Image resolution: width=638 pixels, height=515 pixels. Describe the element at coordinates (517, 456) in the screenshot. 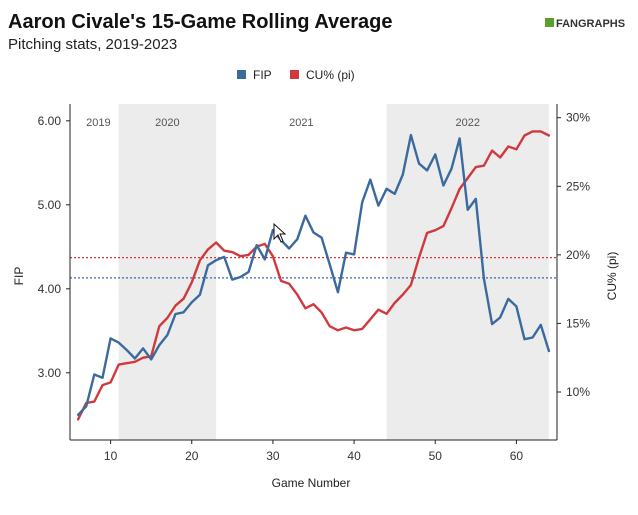

I see `x-tick-label: 60` at that location.